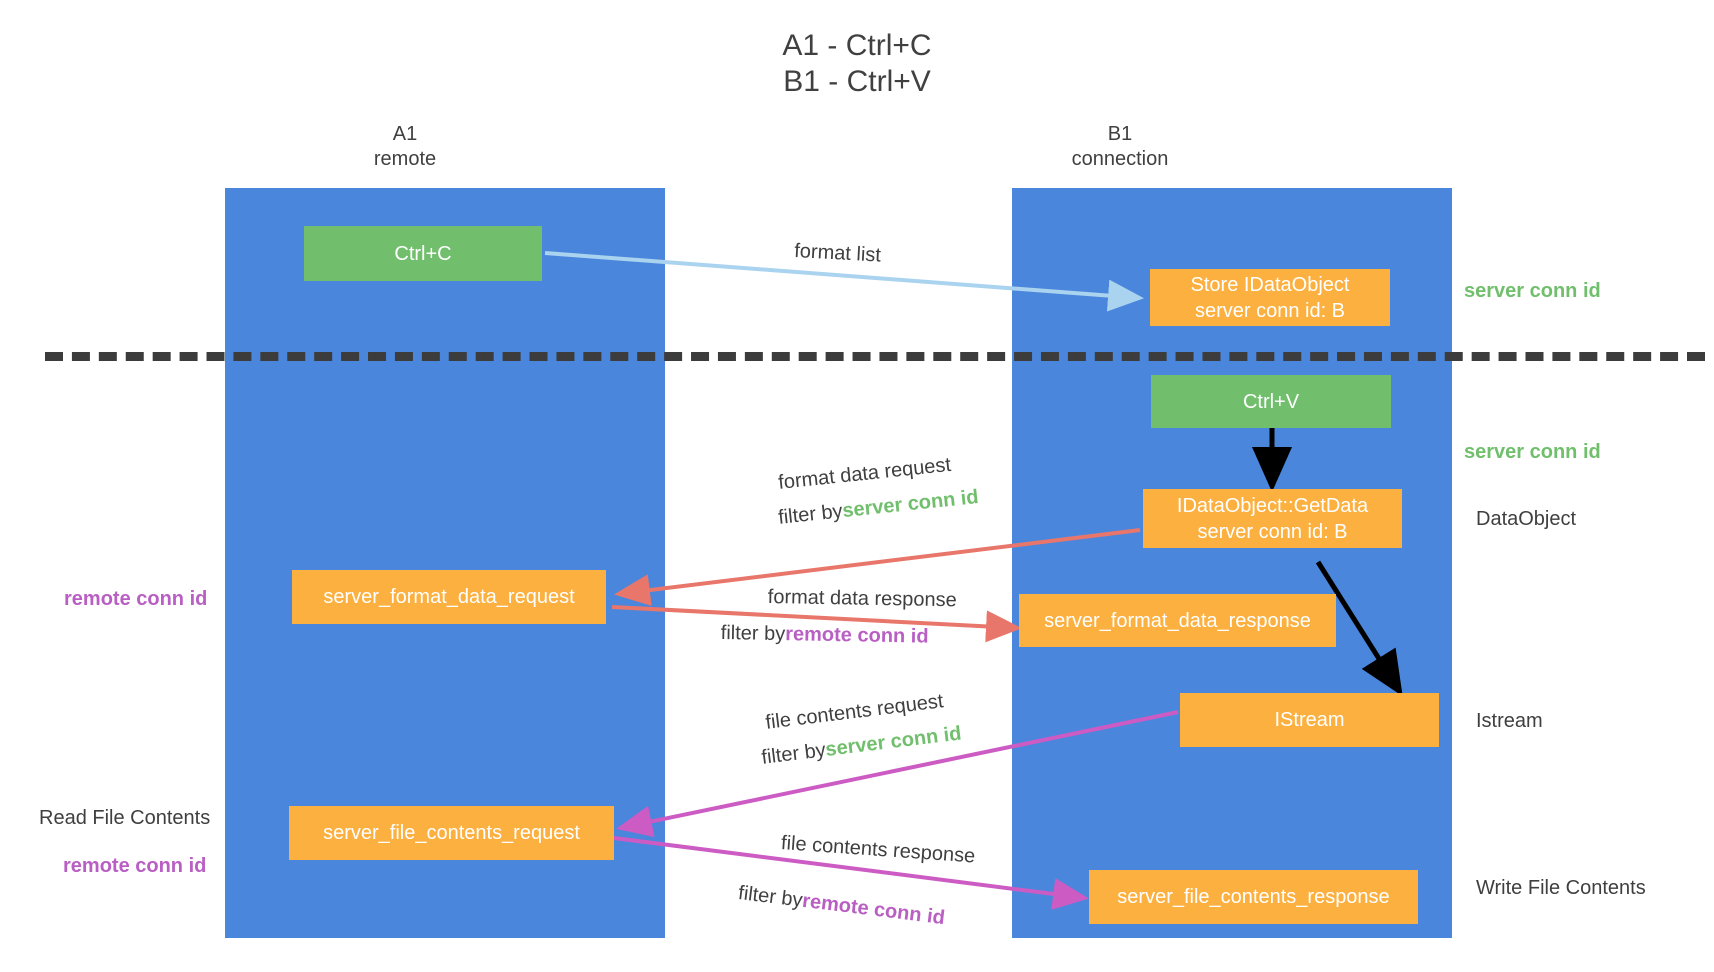 The image size is (1714, 972). I want to click on annotation-server-conn-id-top: server conn id, so click(1532, 291).